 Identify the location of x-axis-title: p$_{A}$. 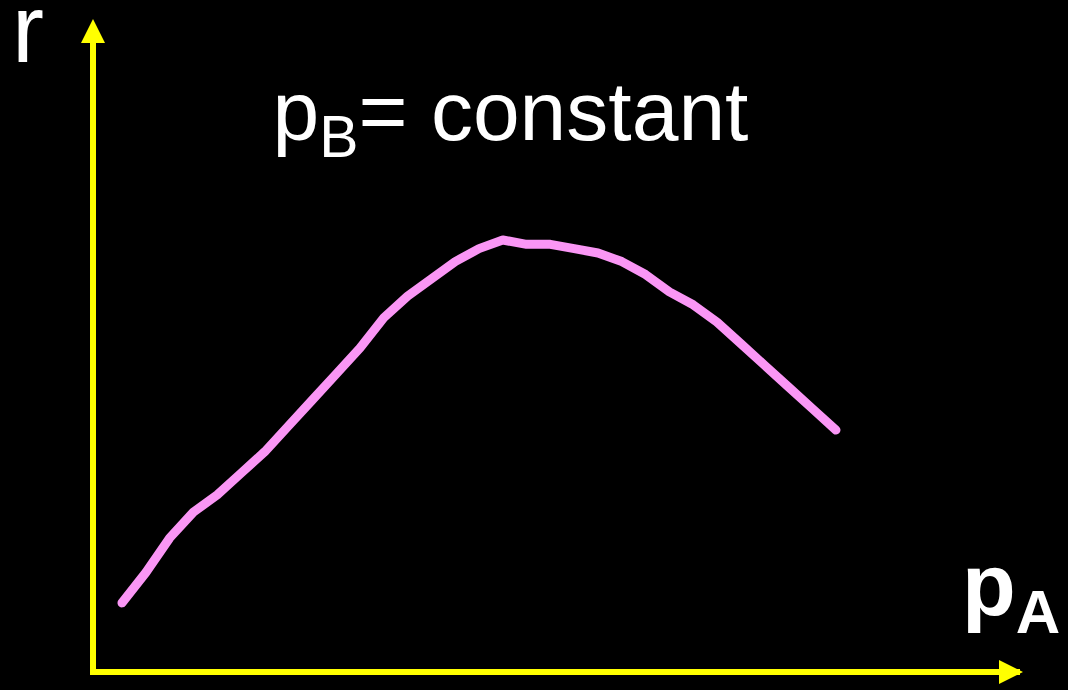
(1011, 591).